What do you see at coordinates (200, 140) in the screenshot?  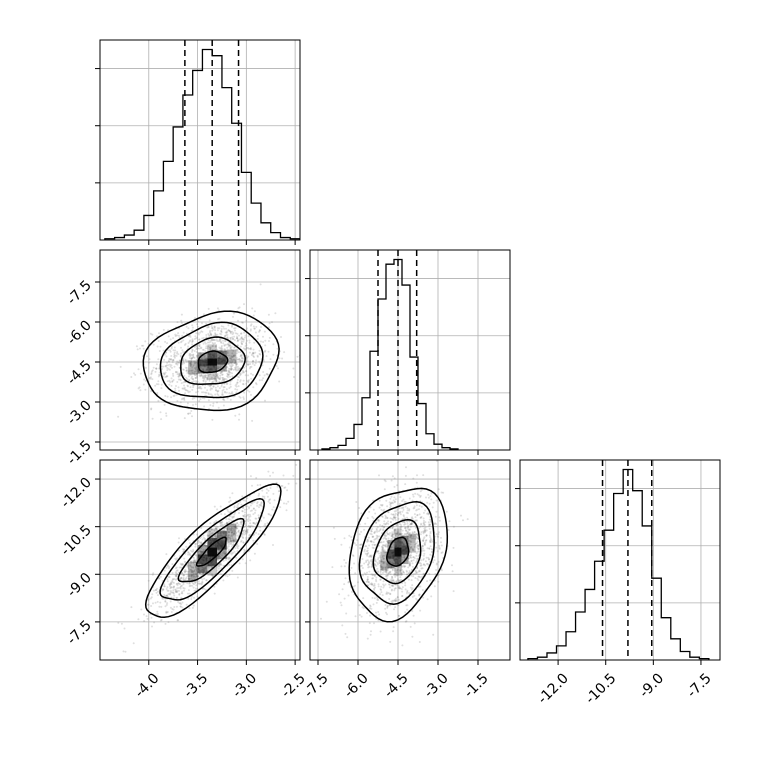 I see `hist-panel-p1-frame` at bounding box center [200, 140].